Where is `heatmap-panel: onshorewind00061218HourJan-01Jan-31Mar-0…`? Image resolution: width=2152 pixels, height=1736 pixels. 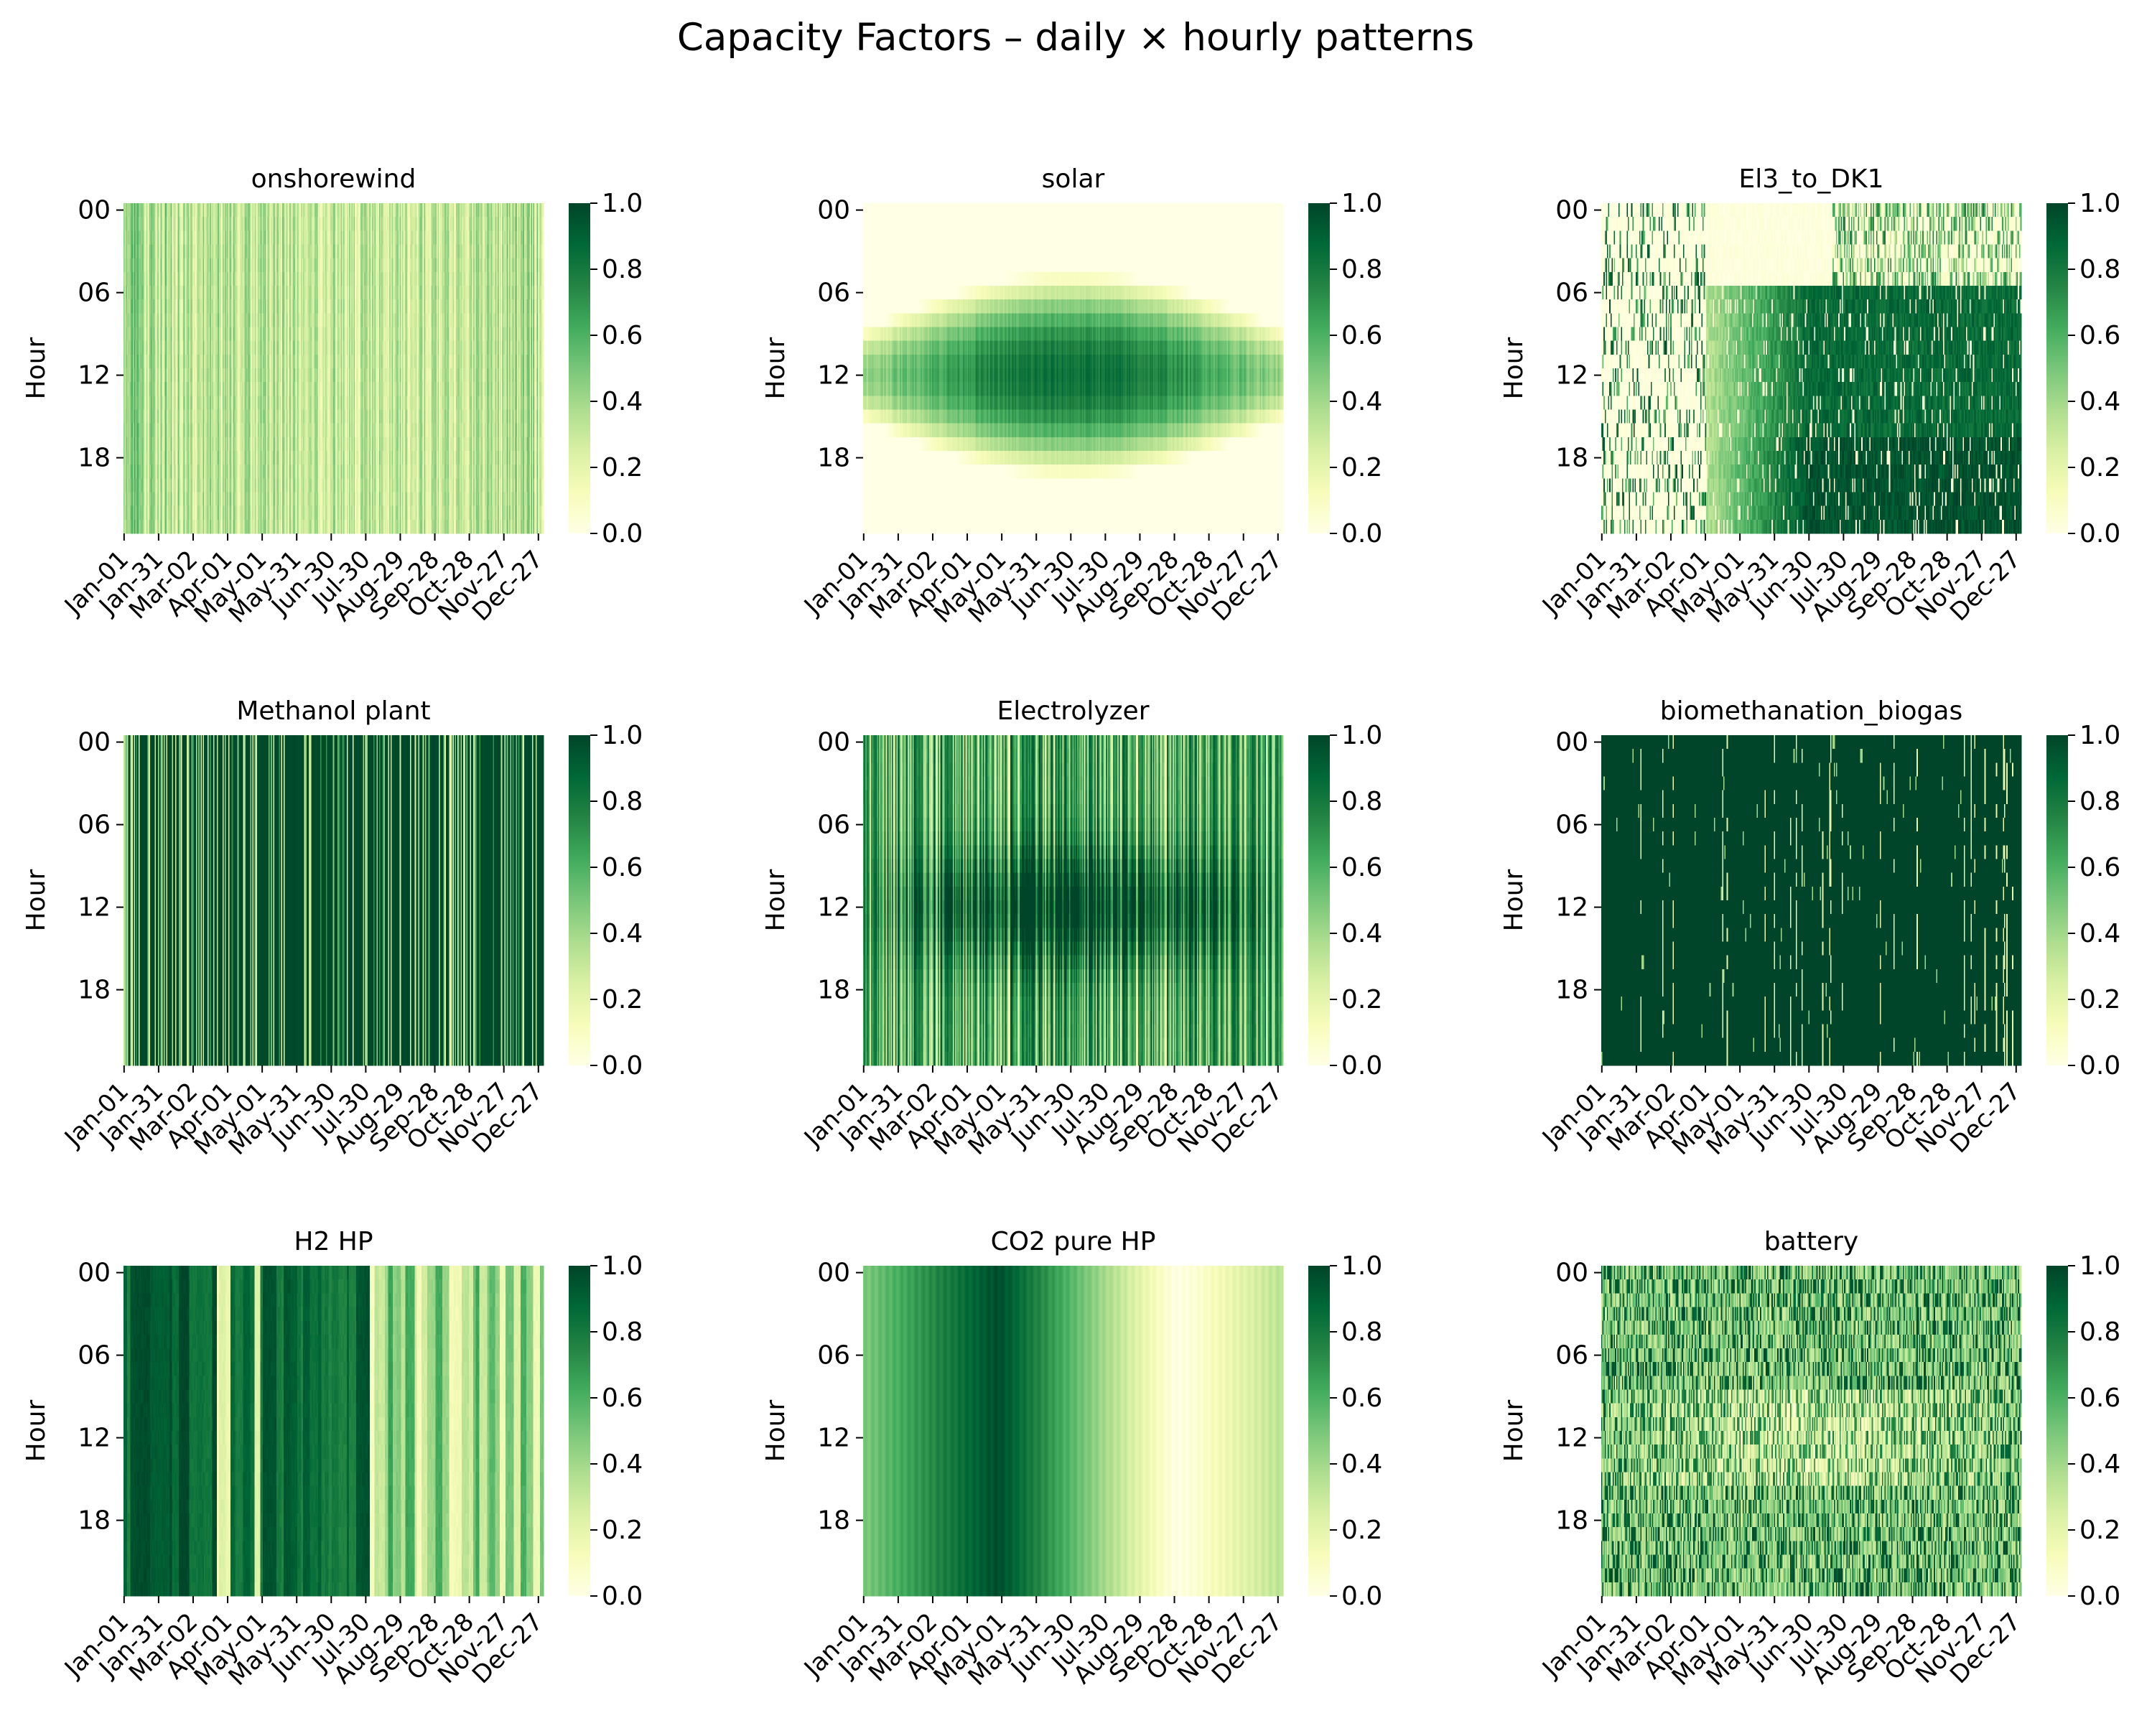 heatmap-panel: onshorewind00061218HourJan-01Jan-31Mar-0… is located at coordinates (332, 396).